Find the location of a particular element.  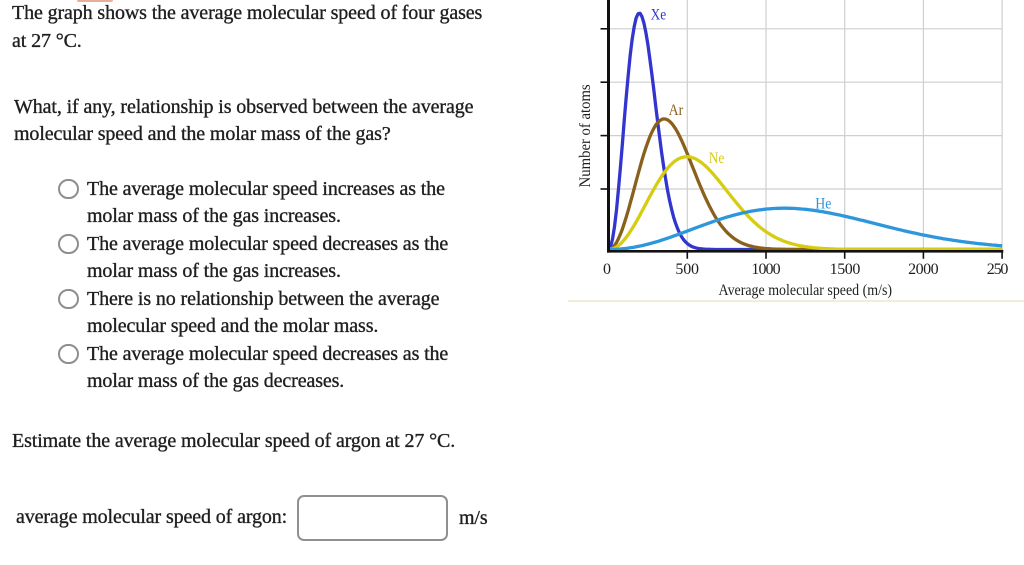

svg-text: Ne is located at coordinates (717, 158).